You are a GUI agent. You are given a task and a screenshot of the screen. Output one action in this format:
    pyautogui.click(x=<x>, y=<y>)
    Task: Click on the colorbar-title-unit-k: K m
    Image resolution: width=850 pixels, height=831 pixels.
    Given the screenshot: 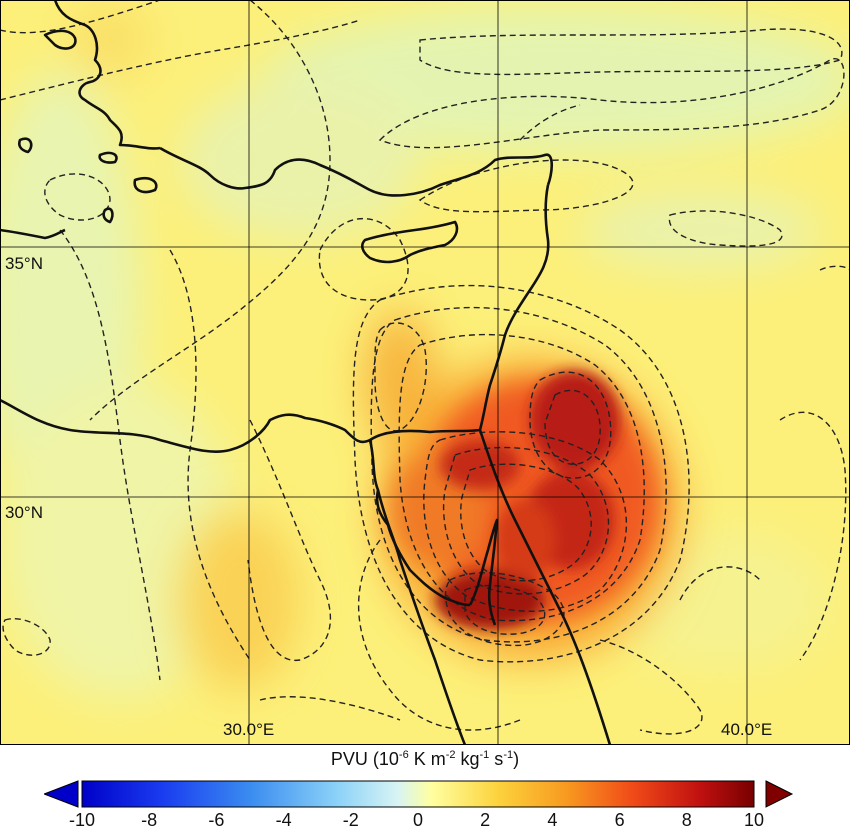 What is the action you would take?
    pyautogui.click(x=427, y=759)
    